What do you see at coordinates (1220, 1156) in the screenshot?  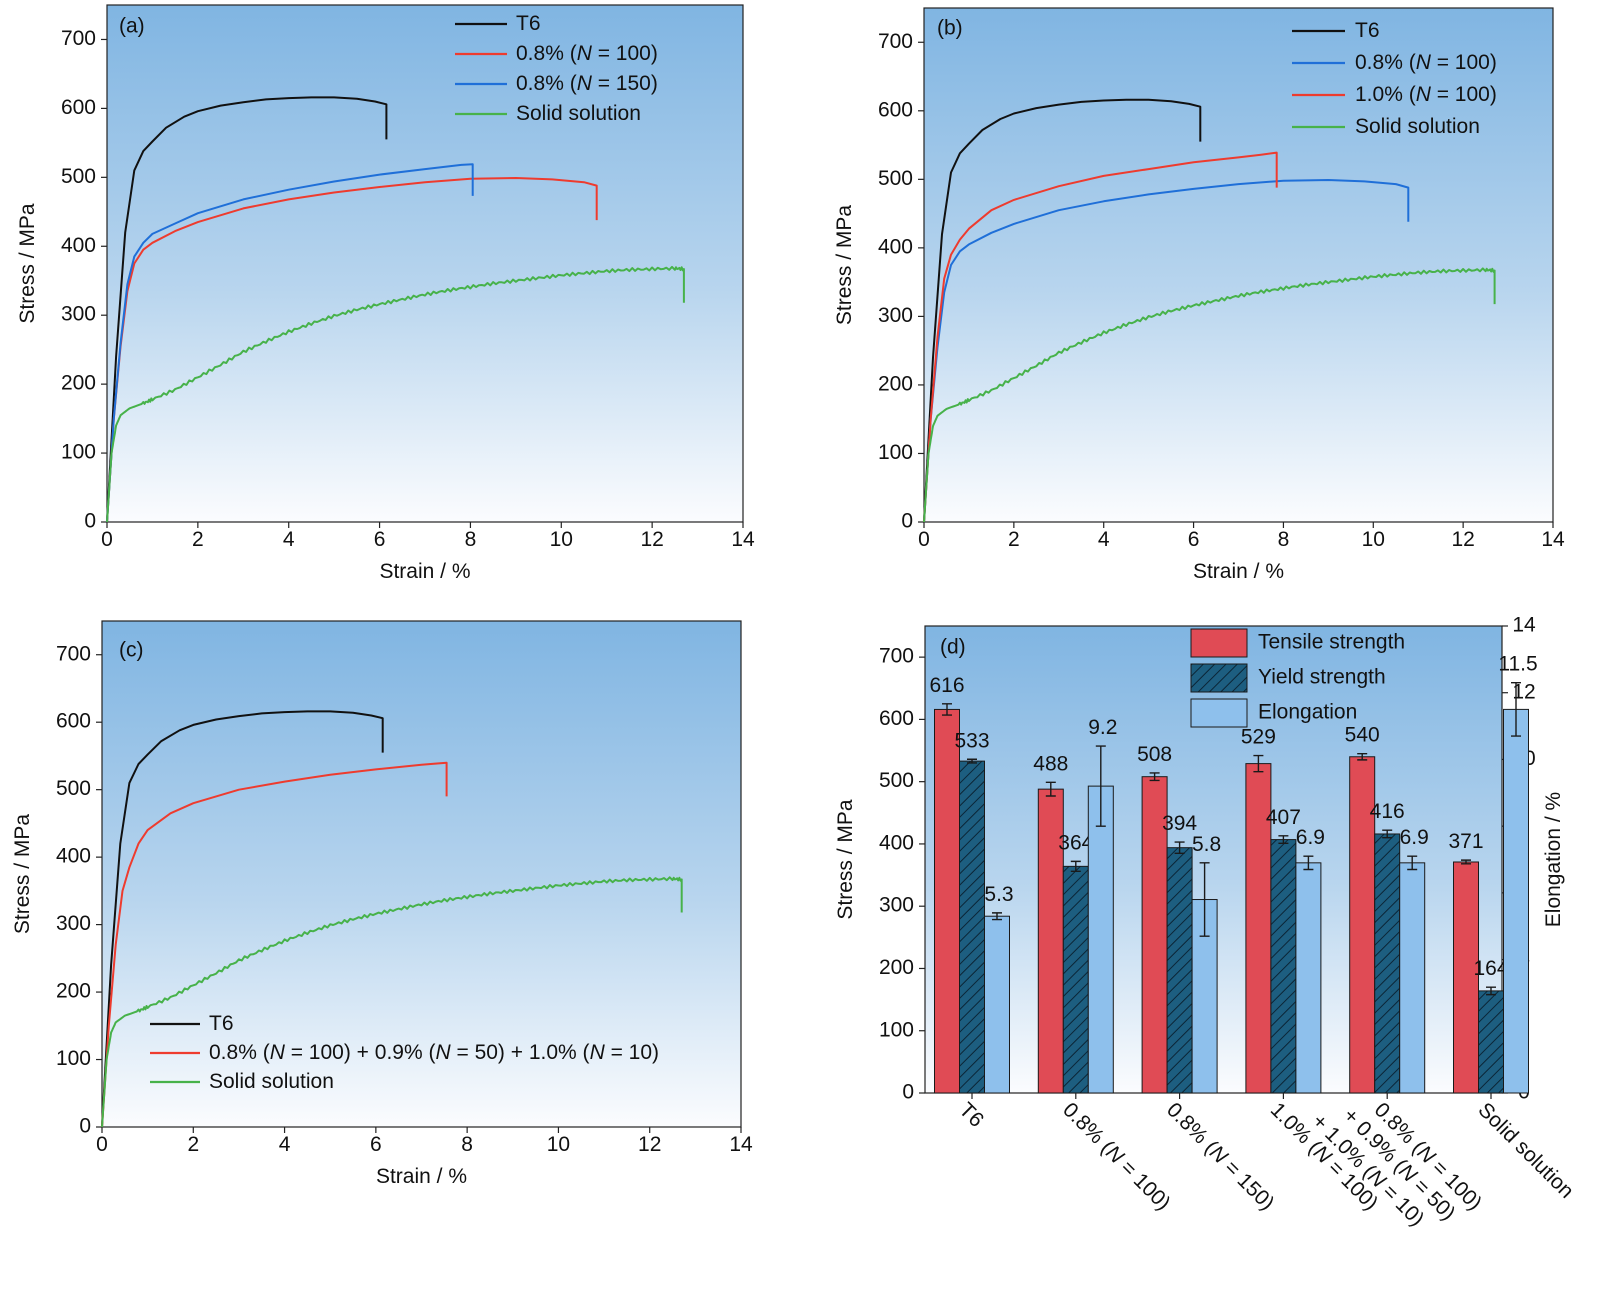 I see `category-label: 0.8% (N = 150)` at bounding box center [1220, 1156].